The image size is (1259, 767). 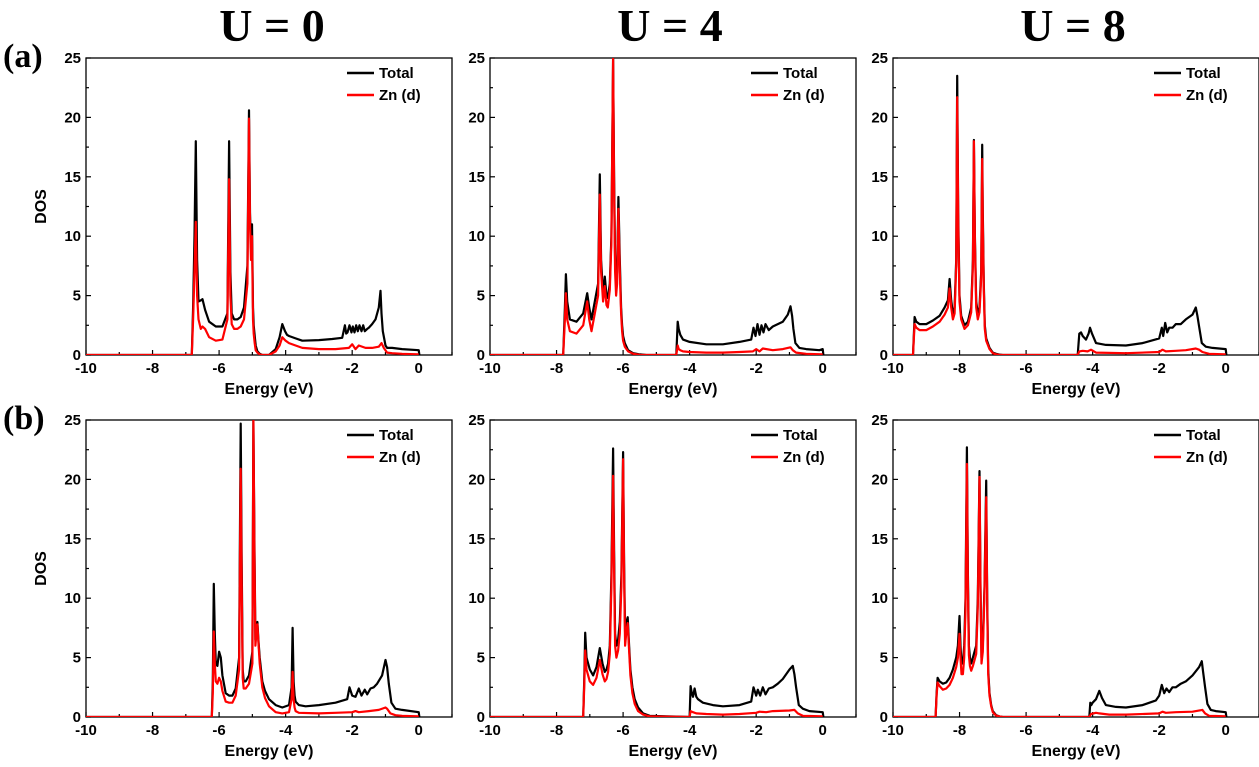 What do you see at coordinates (271, 25) in the screenshot?
I see `column-title-u0: U = 0` at bounding box center [271, 25].